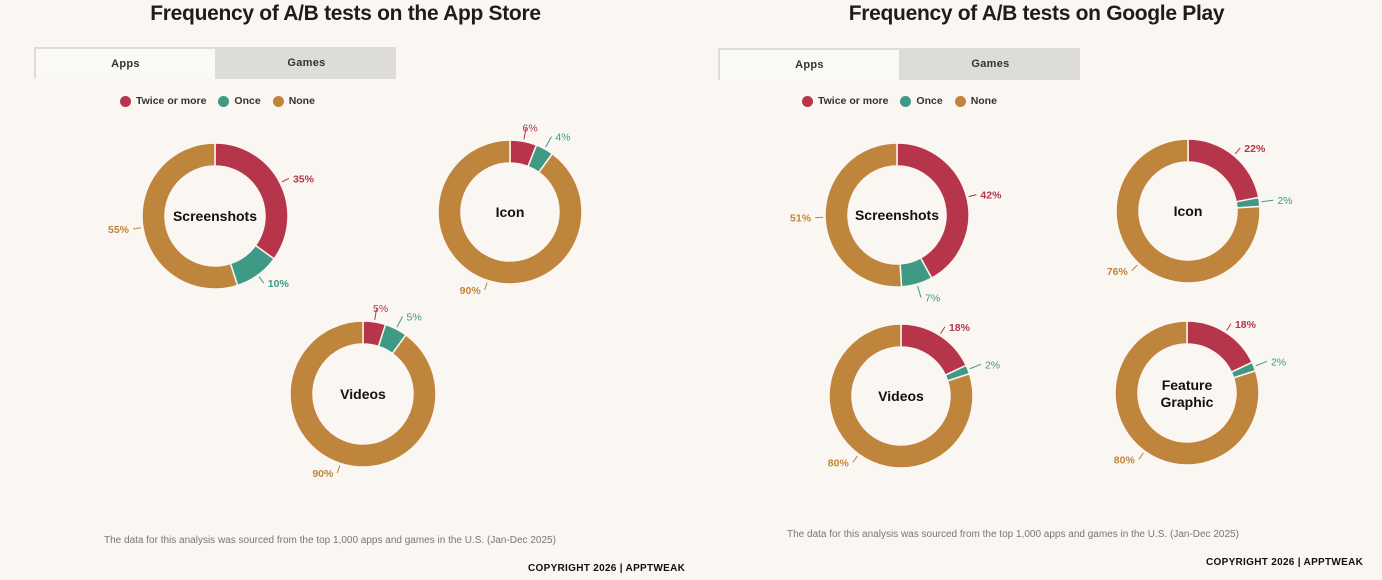 Image resolution: width=1382 pixels, height=580 pixels. I want to click on slice-label-twice: 22%, so click(1255, 149).